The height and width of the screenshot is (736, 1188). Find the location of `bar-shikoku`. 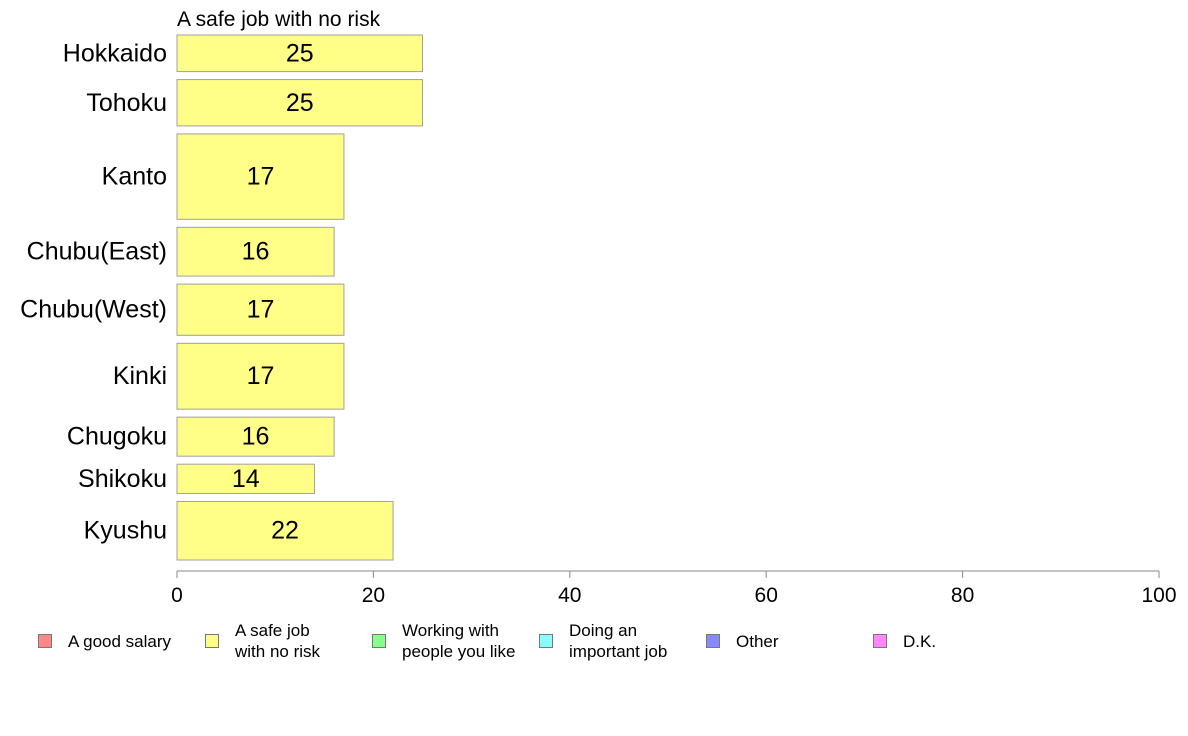

bar-shikoku is located at coordinates (245, 478).